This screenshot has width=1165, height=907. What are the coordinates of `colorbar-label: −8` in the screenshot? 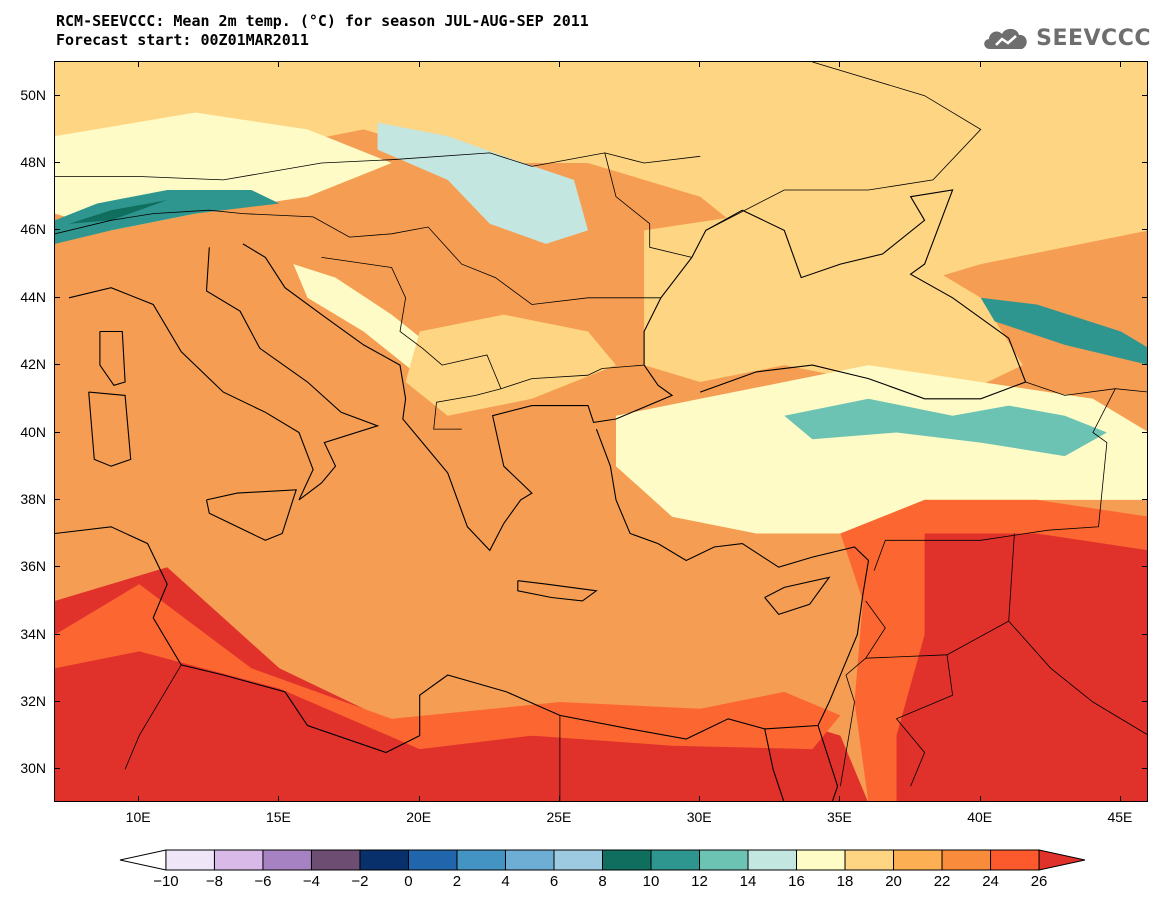 It's located at (214, 881).